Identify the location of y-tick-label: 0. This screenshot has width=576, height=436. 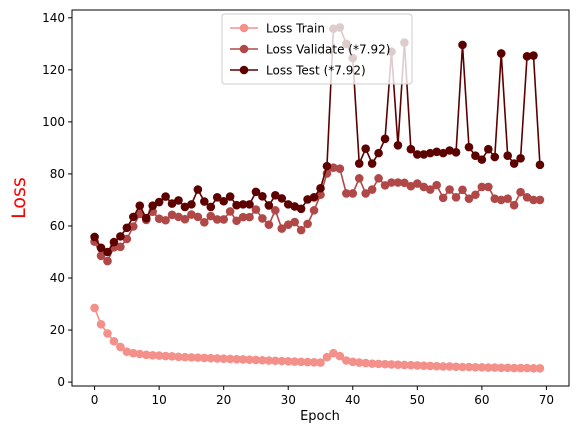
(61, 382).